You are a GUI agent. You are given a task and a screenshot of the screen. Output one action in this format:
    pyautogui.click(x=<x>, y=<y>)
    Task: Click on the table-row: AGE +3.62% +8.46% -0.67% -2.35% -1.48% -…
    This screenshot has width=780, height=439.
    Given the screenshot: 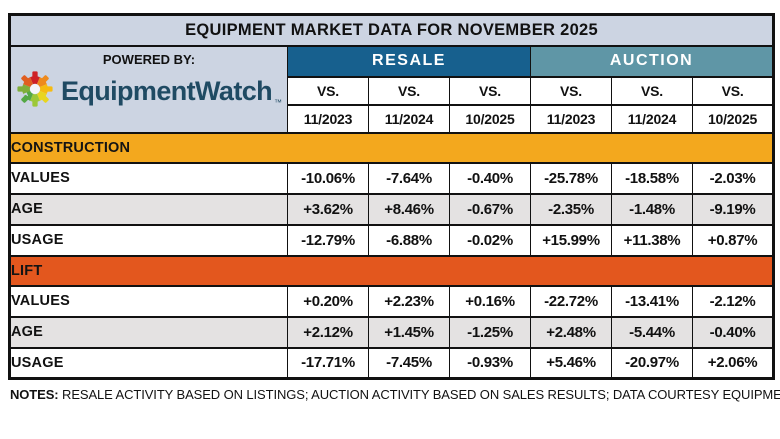 What is the action you would take?
    pyautogui.click(x=392, y=209)
    